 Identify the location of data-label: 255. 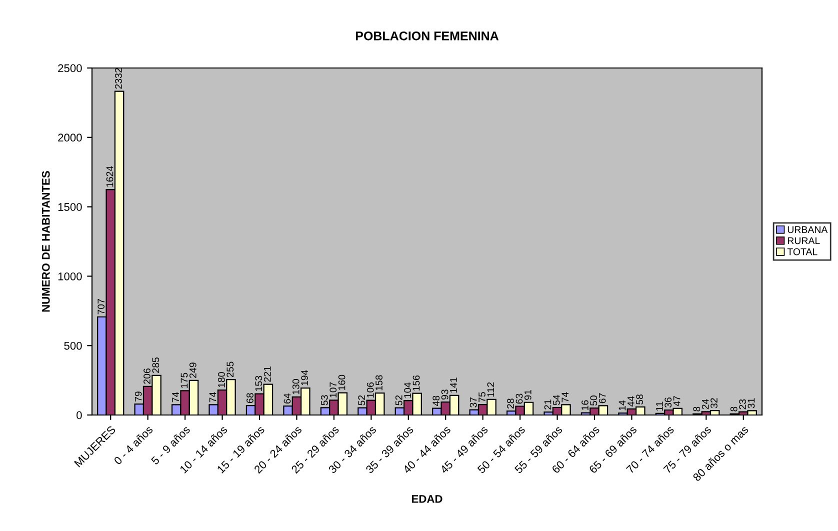
(230, 370).